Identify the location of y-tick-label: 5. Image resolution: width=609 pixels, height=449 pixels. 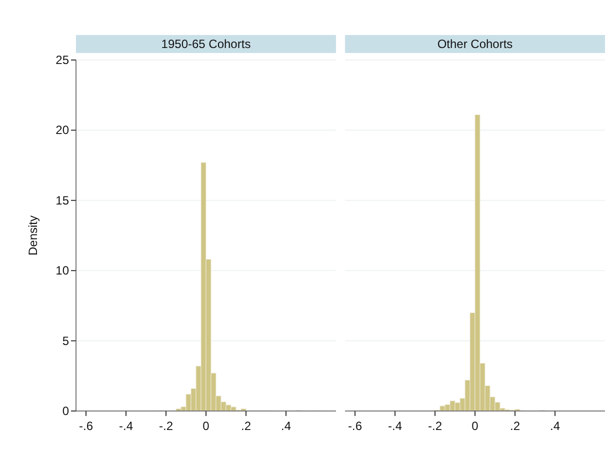
(66, 341).